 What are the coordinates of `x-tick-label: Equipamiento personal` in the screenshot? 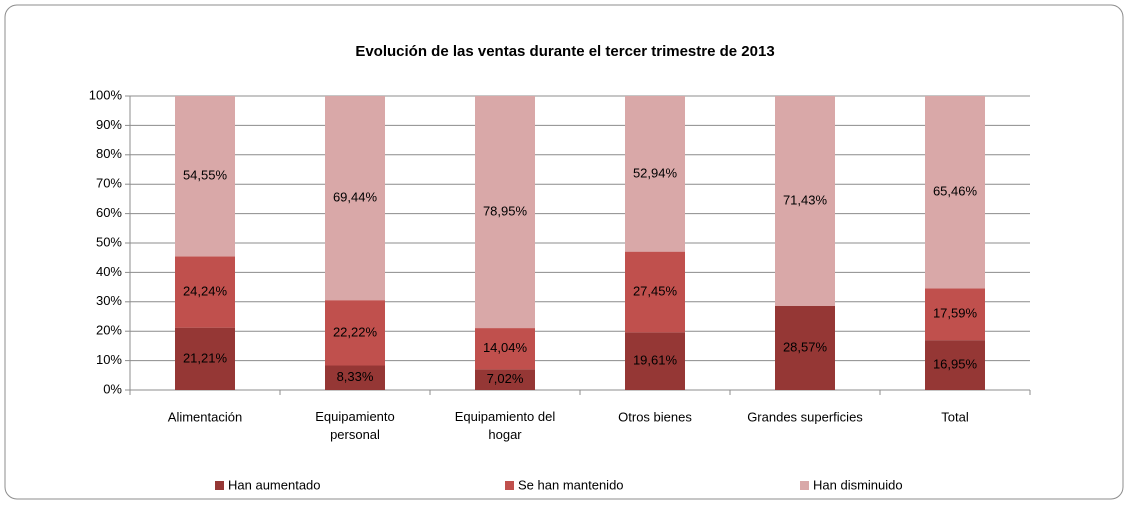 It's located at (355, 425).